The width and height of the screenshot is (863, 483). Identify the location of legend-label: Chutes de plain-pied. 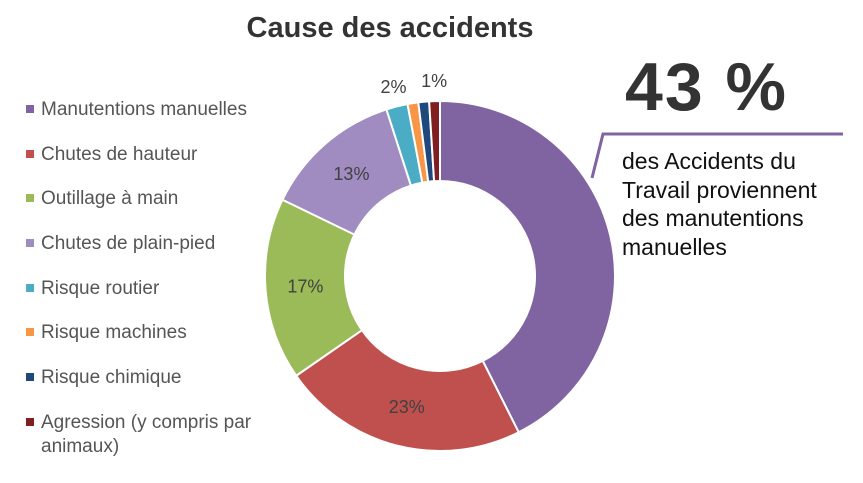
(128, 244).